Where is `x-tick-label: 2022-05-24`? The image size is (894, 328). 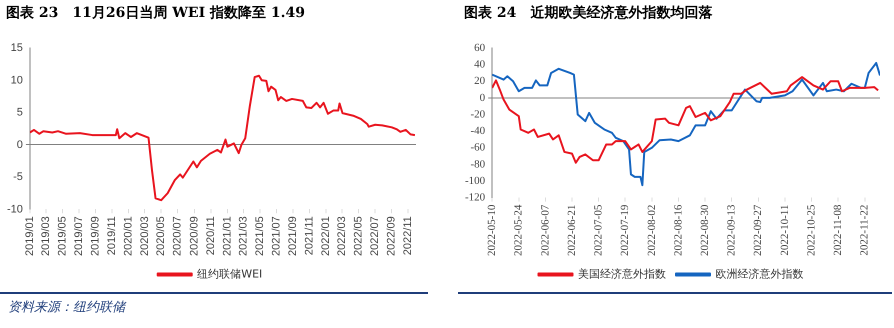 x-tick-label: 2022-05-24 is located at coordinates (518, 230).